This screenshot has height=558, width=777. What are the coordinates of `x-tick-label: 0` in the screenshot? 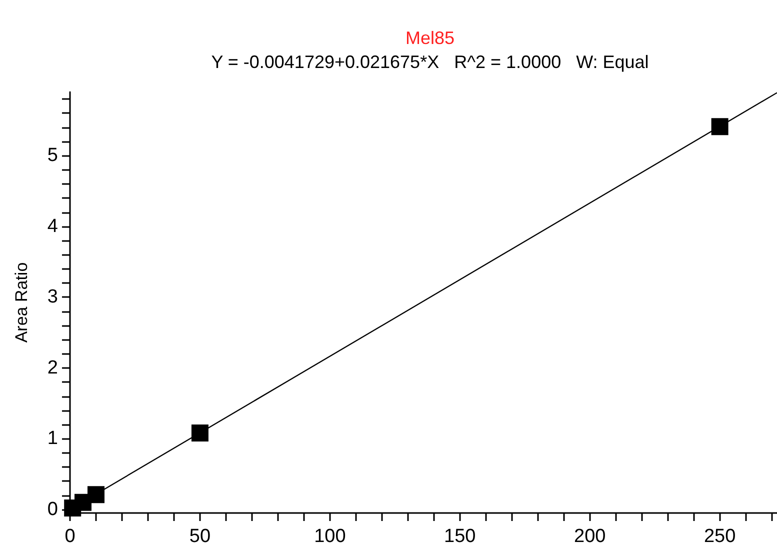 It's located at (70, 536).